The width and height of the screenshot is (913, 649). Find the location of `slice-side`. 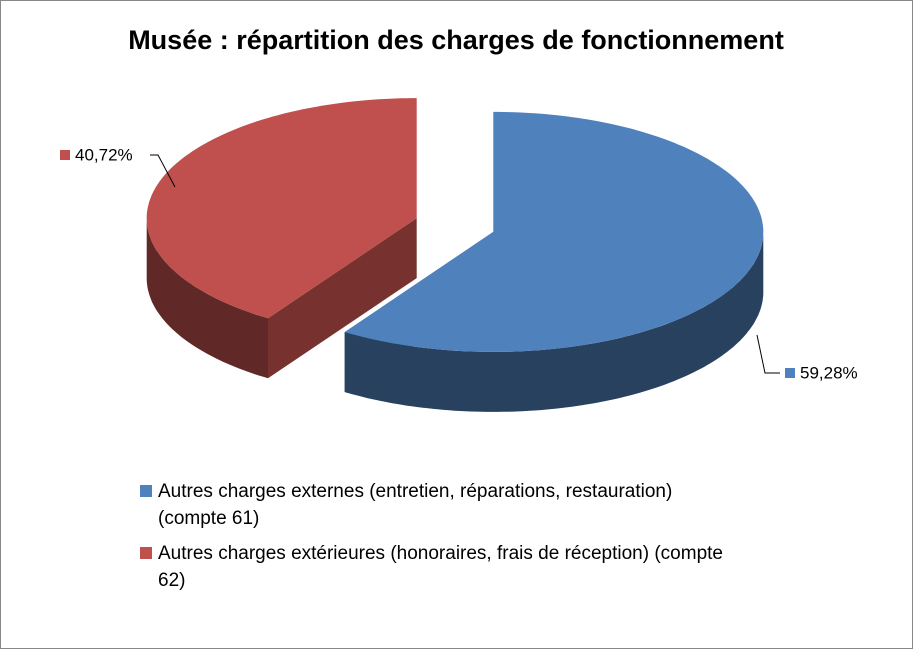

slice-side is located at coordinates (342, 298).